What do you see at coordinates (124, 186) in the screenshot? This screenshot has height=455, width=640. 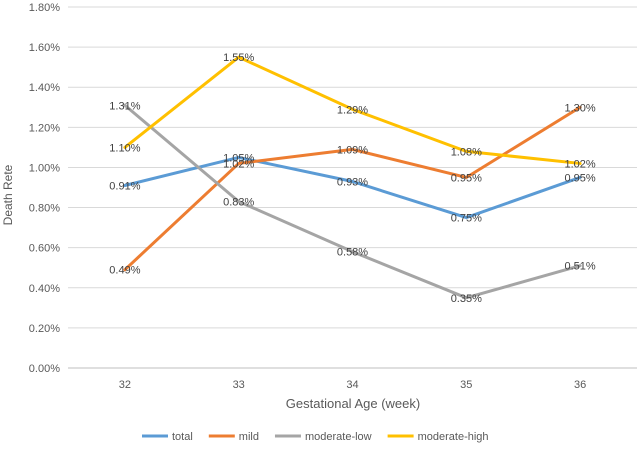 I see `data-label-total: 0.91%` at bounding box center [124, 186].